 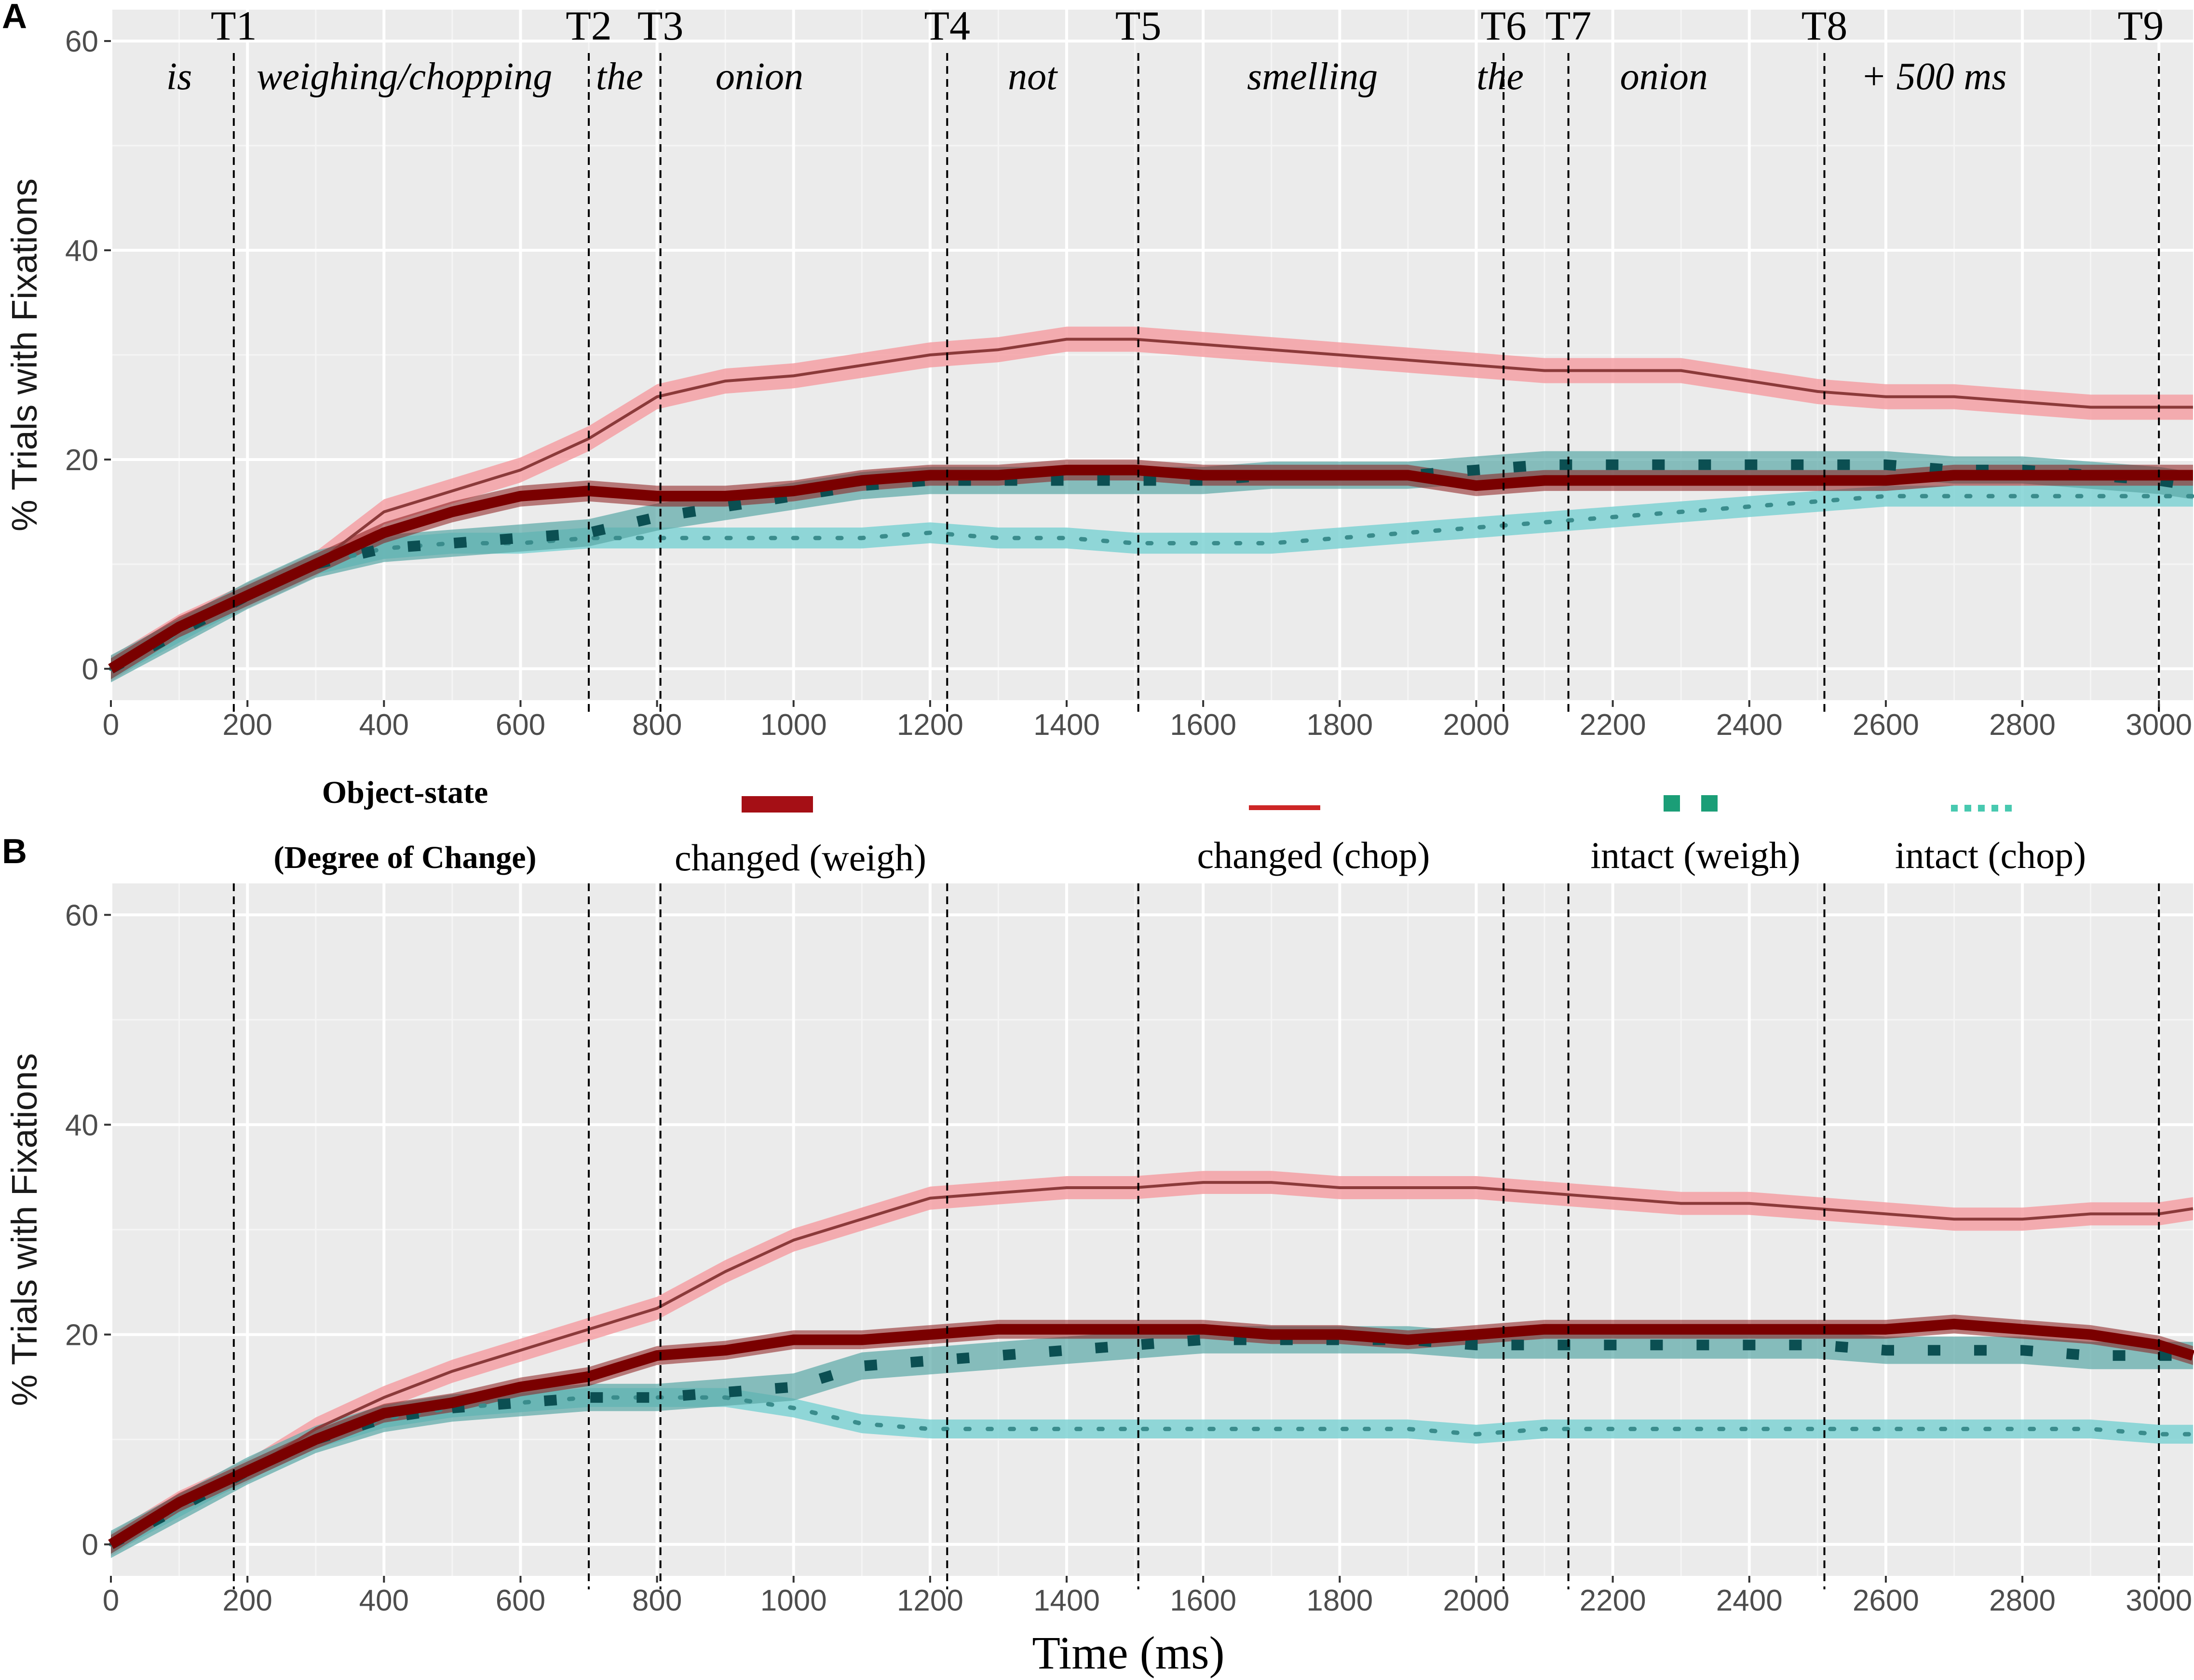 I want to click on ci-band-intact_weigh, so click(x=1152, y=1442).